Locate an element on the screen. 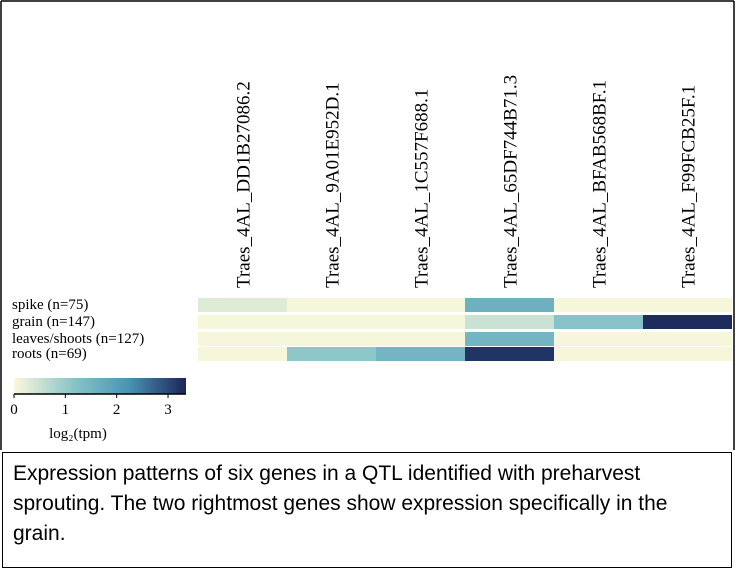  row-label: leaves/shoots (n=127) is located at coordinates (78, 339).